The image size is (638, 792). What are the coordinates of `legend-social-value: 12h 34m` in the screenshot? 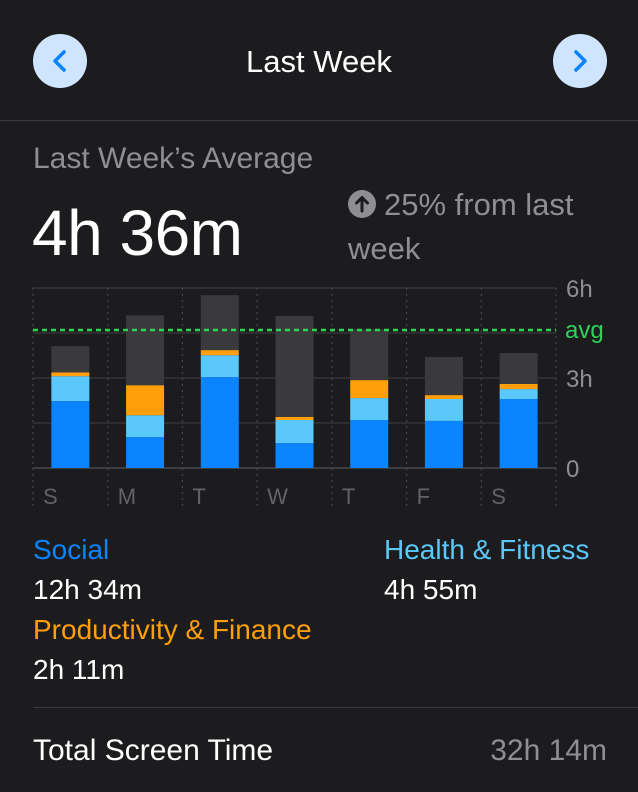 It's located at (87, 589).